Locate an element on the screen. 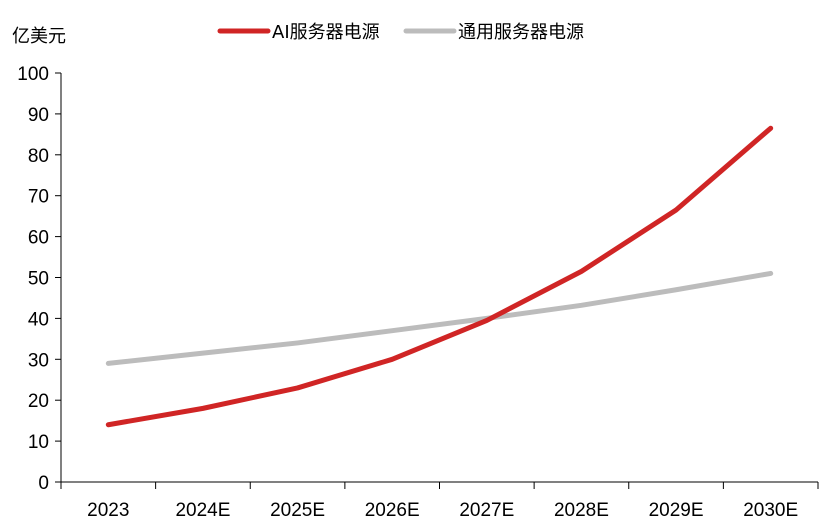 This screenshot has width=827, height=529. legend-label-ai-server-power: AI服务器电源 is located at coordinates (326, 32).